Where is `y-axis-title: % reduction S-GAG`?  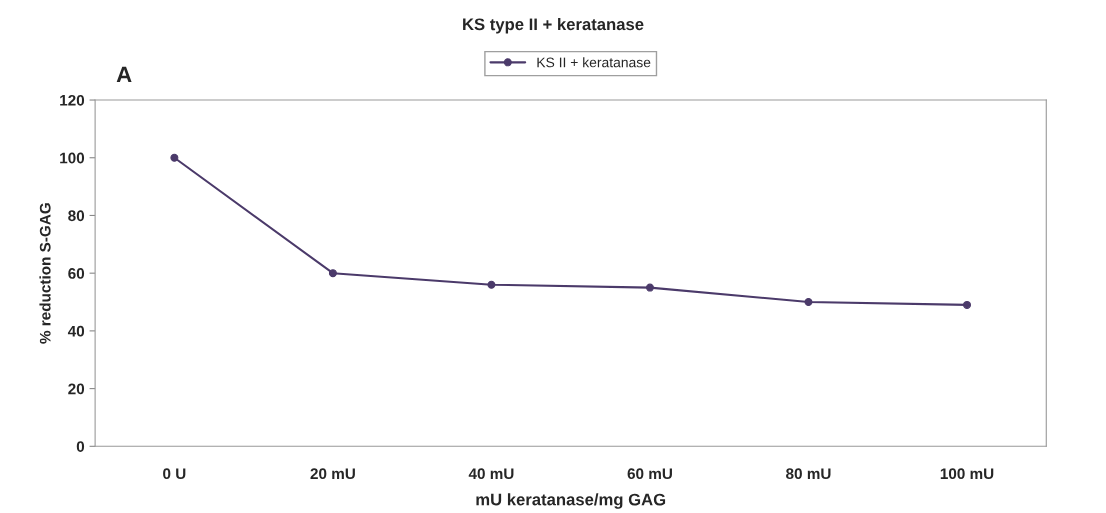
y-axis-title: % reduction S-GAG is located at coordinates (45, 273).